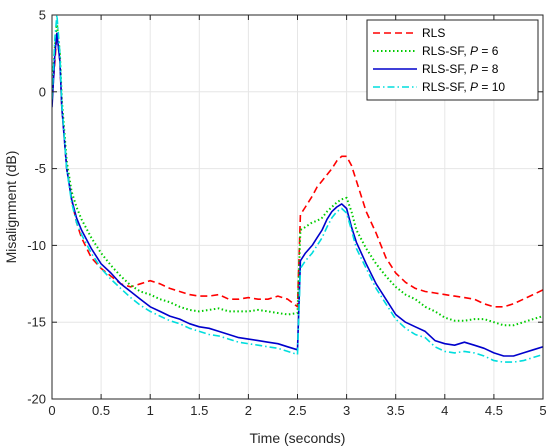  Describe the element at coordinates (494, 410) in the screenshot. I see `x-tick-label: 4.5` at that location.